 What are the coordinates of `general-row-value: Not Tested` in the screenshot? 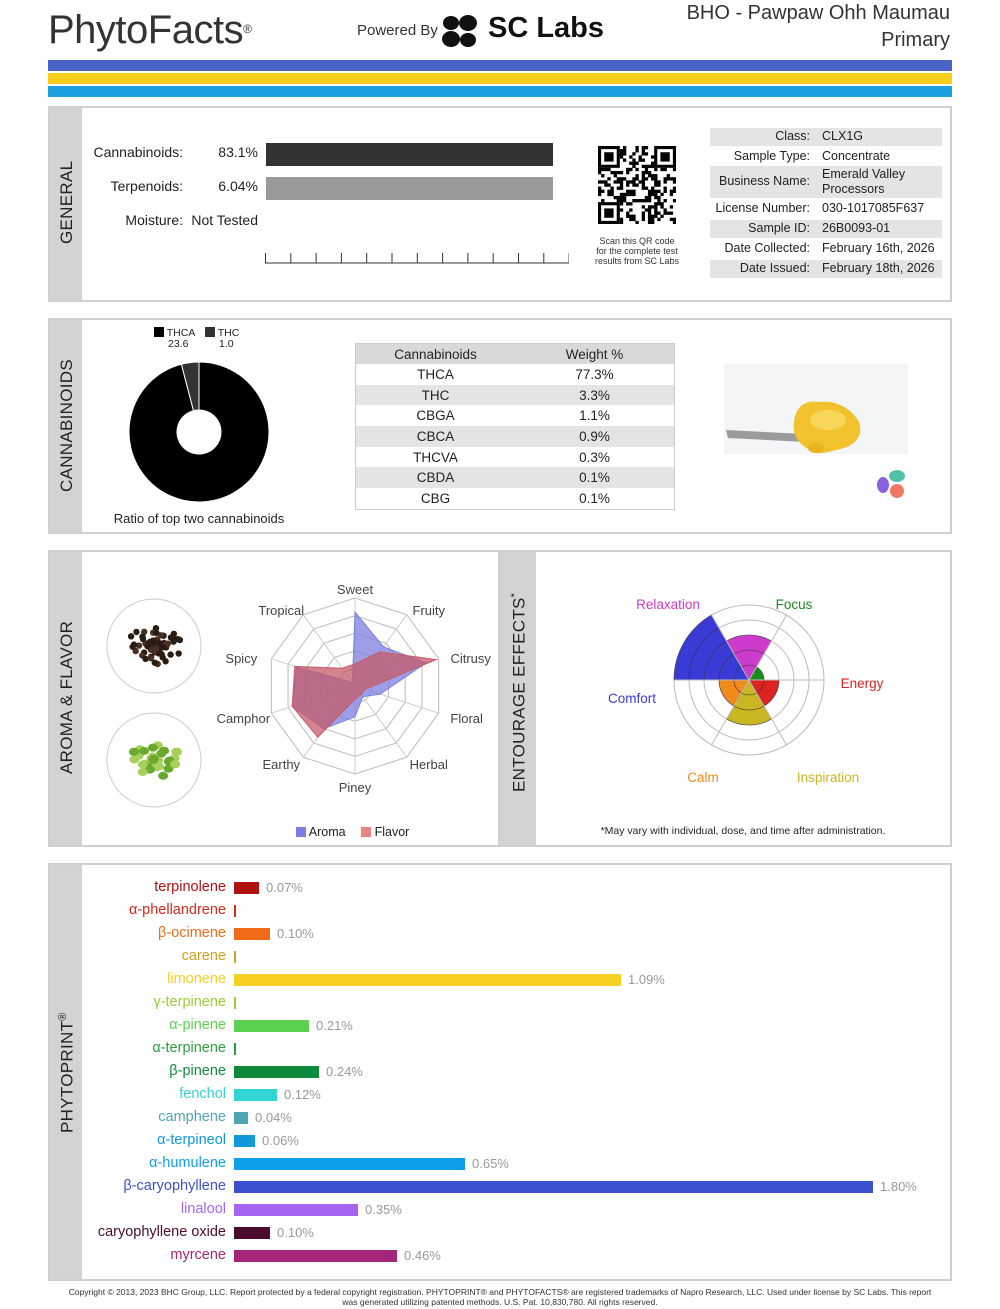 It's located at (224, 220).